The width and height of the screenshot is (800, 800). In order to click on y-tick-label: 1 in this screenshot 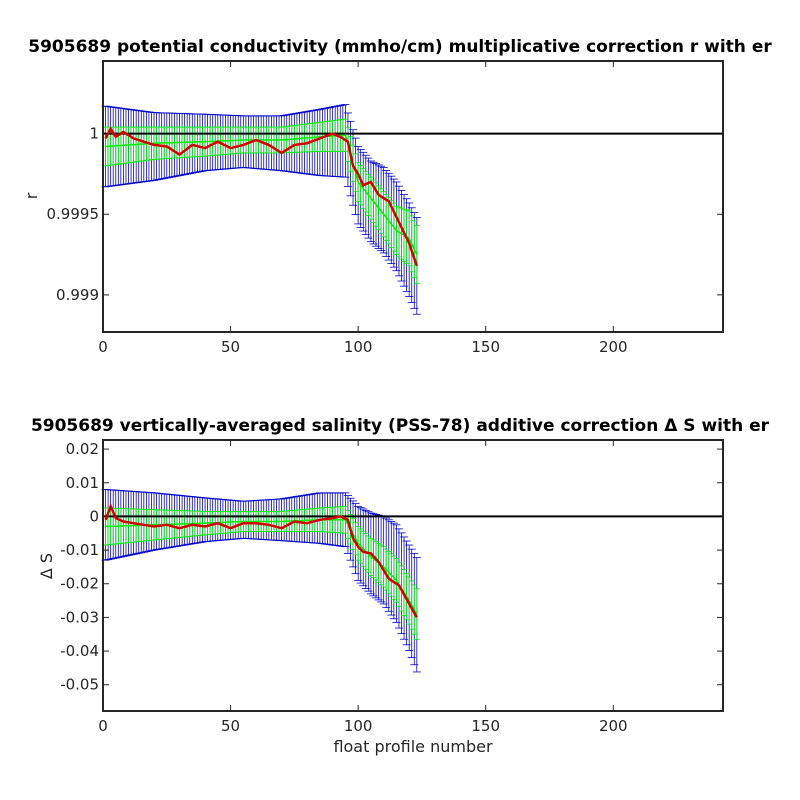, I will do `click(94, 134)`.